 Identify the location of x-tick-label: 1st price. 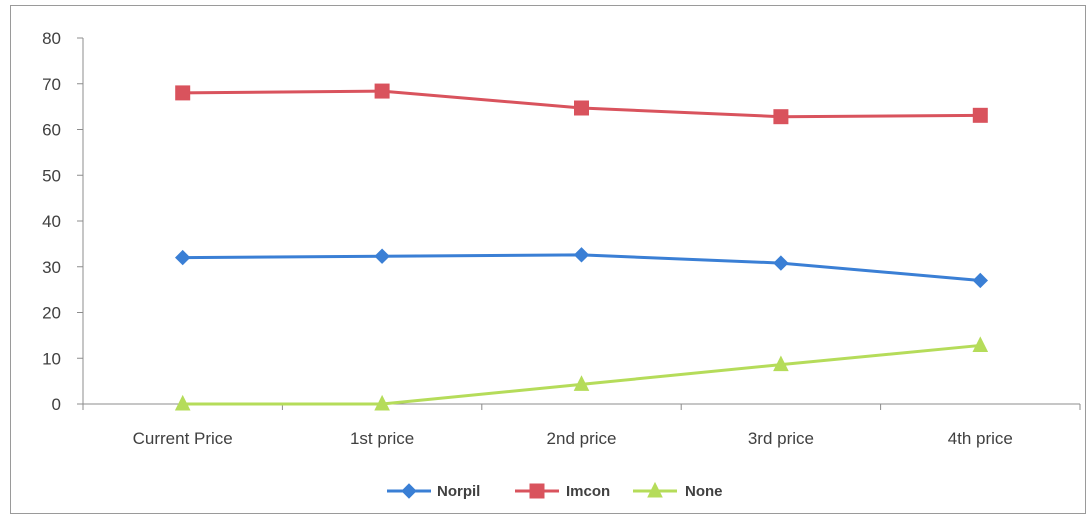
(382, 438).